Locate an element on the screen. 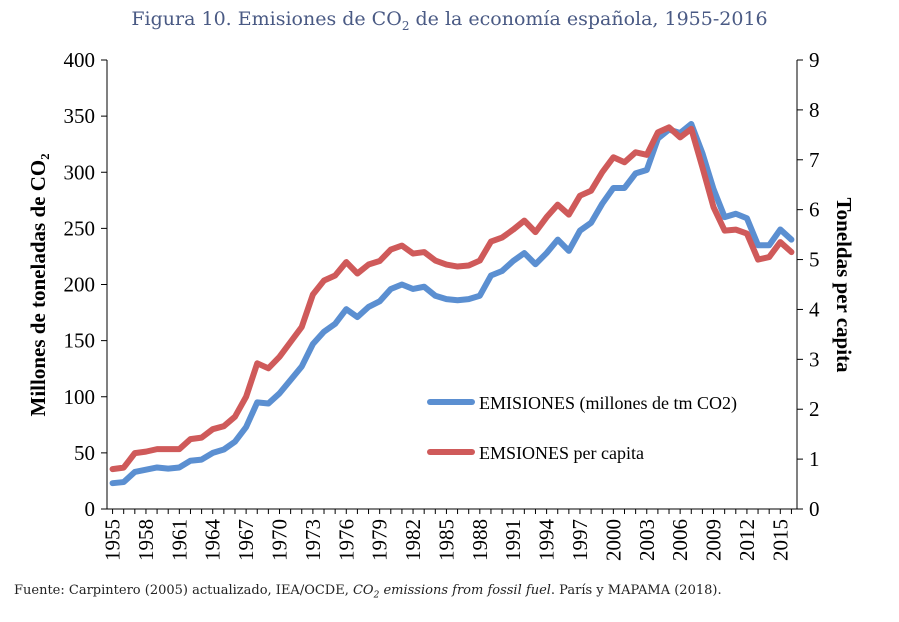 This screenshot has width=899, height=622. x-tick-label: 2009 is located at coordinates (714, 540).